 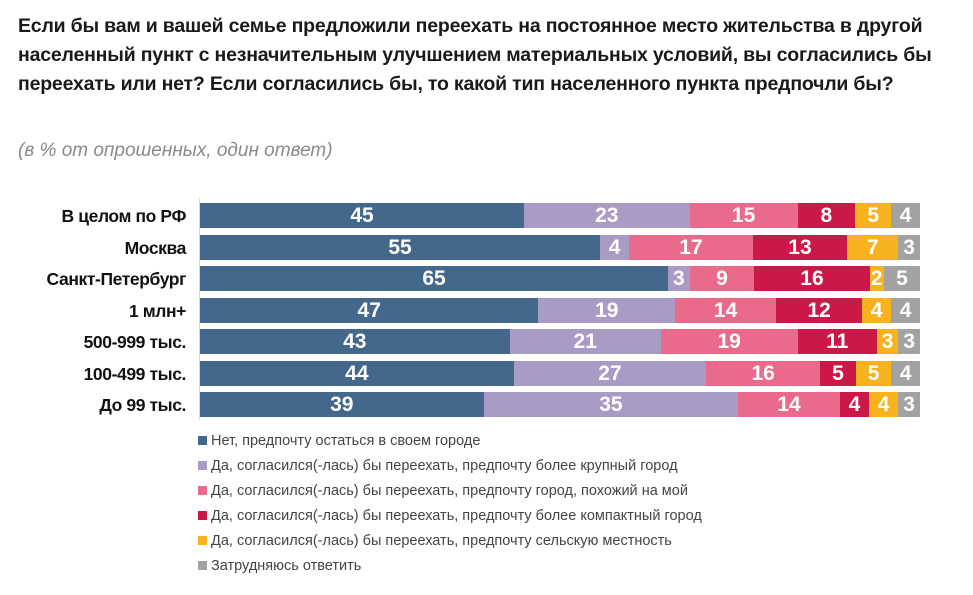 What do you see at coordinates (560, 373) in the screenshot?
I see `bar-row: 44 27 16 5 5 4` at bounding box center [560, 373].